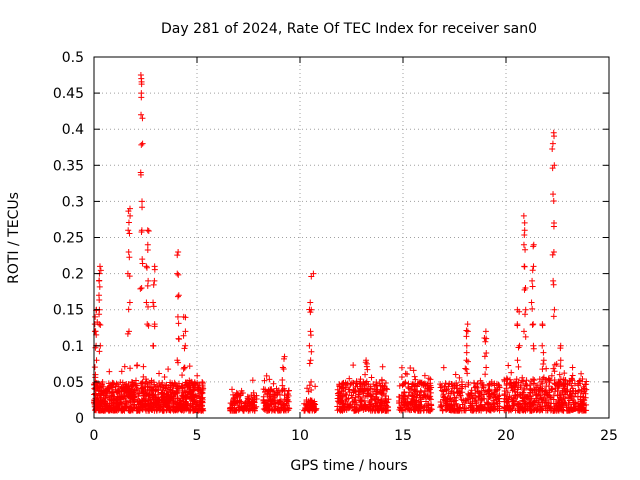 The height and width of the screenshot is (480, 640). I want to click on x-tick-label: 15, so click(403, 436).